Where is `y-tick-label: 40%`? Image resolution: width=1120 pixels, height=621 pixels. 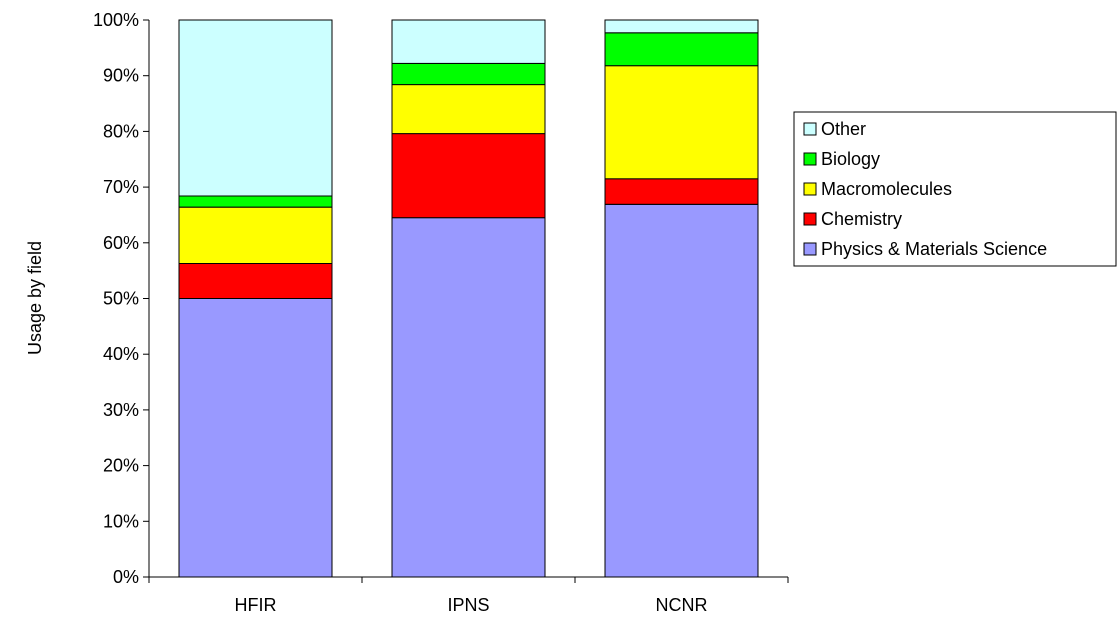 y-tick-label: 40% is located at coordinates (121, 354).